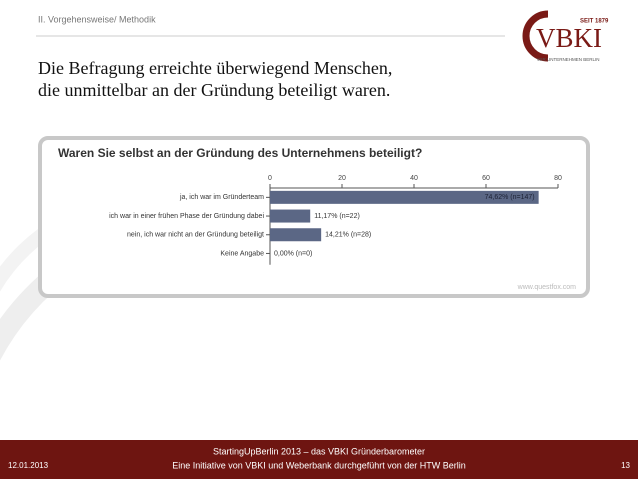 This screenshot has height=479, width=638. What do you see at coordinates (97, 19) in the screenshot?
I see `section-label: II. Vorgehensweise/ Methodik` at bounding box center [97, 19].